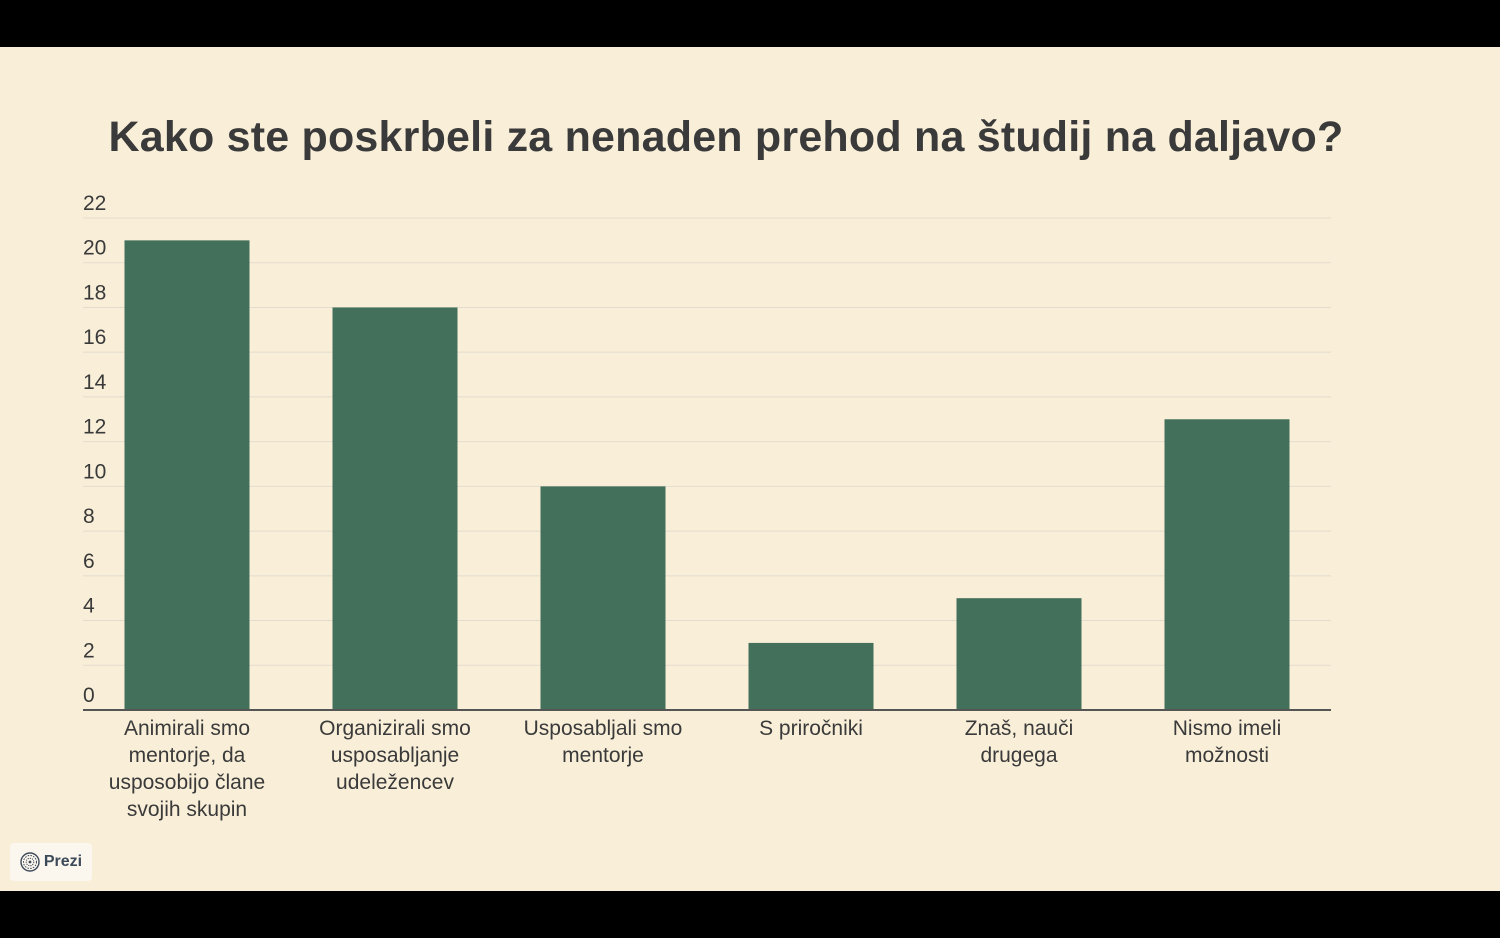 Image resolution: width=1500 pixels, height=938 pixels. I want to click on letterbox-bottom, so click(750, 914).